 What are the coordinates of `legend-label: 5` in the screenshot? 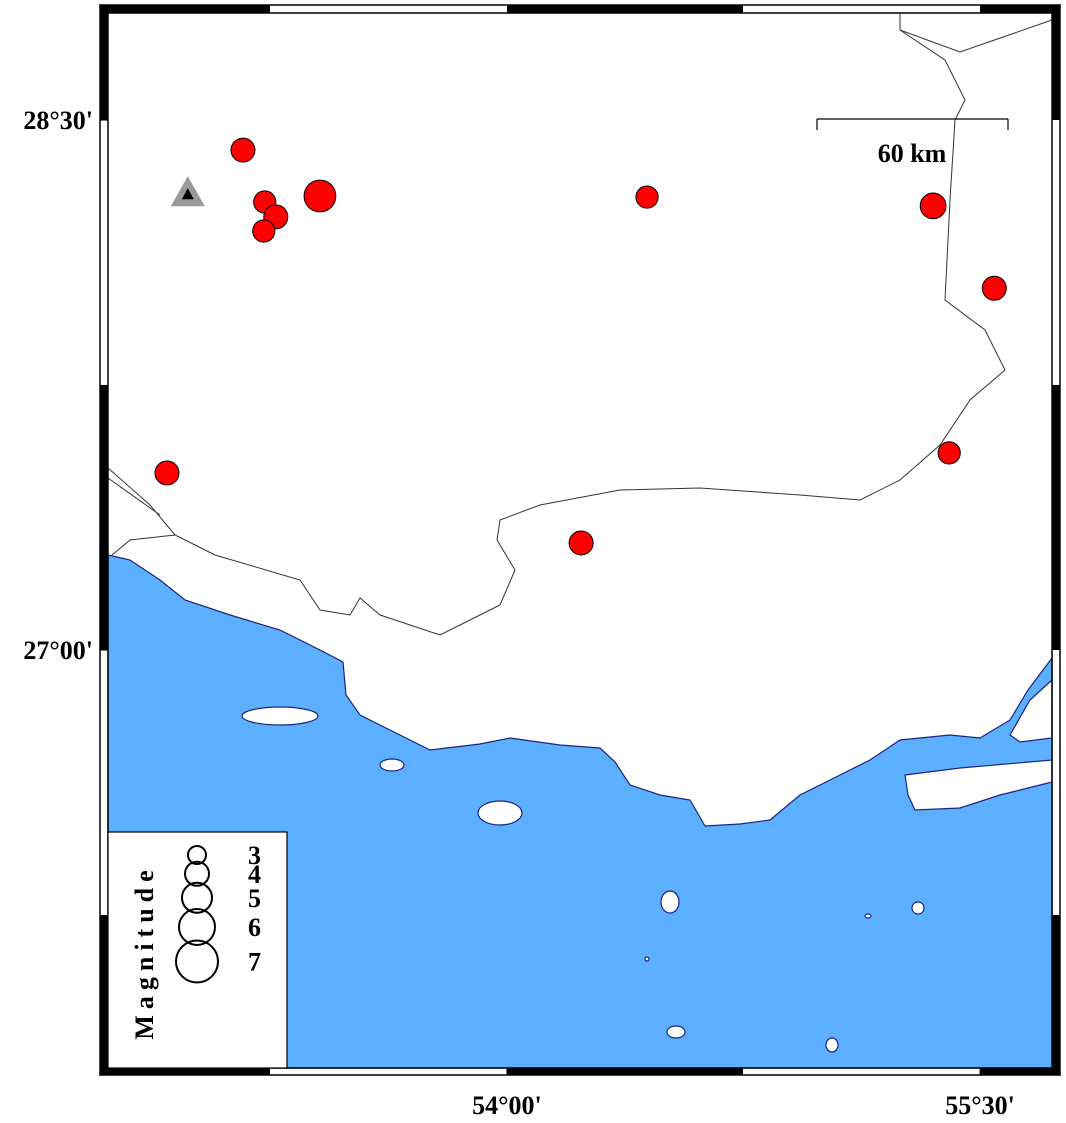 It's located at (254, 898).